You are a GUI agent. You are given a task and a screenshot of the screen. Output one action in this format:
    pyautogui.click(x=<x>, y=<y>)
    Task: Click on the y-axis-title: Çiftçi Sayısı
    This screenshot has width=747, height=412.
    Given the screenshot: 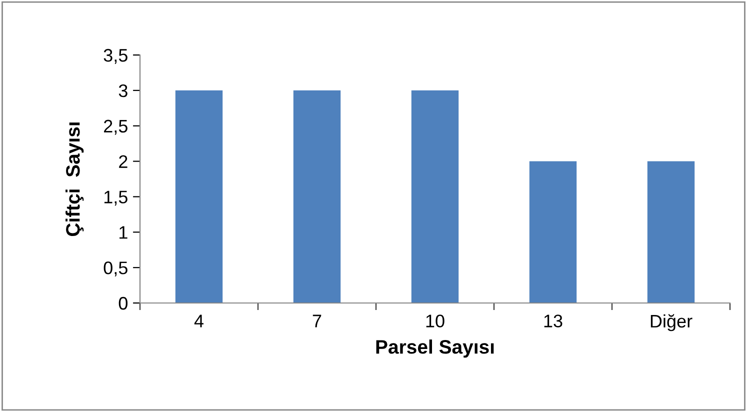 What is the action you would take?
    pyautogui.click(x=75, y=179)
    